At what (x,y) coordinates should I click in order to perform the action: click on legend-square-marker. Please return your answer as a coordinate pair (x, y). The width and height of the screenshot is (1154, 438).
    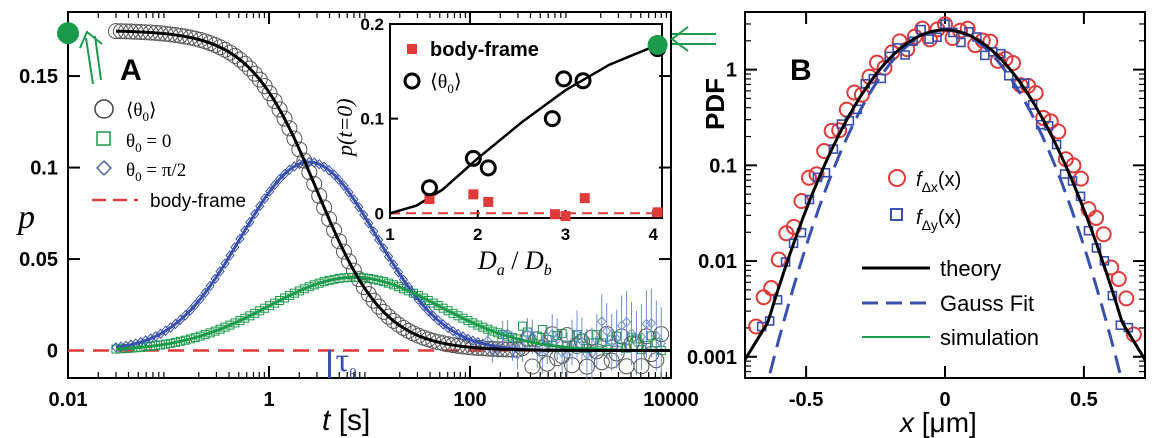
    Looking at the image, I should click on (103, 138).